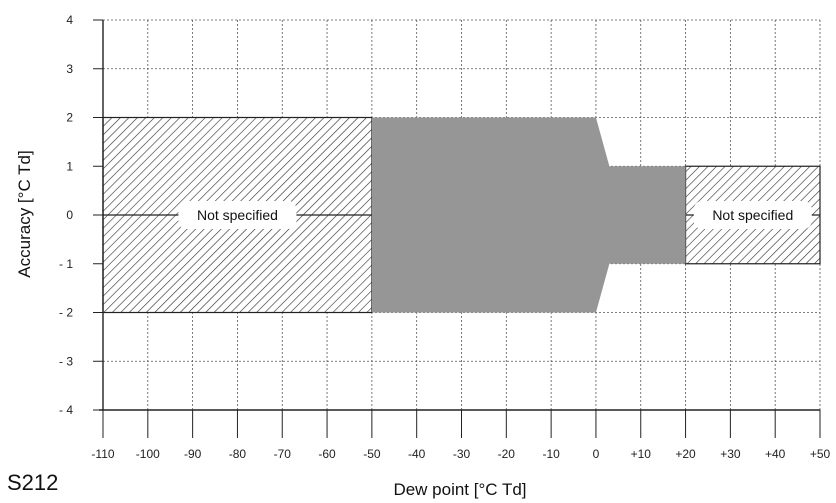  I want to click on x-tick-label: 0, so click(596, 454).